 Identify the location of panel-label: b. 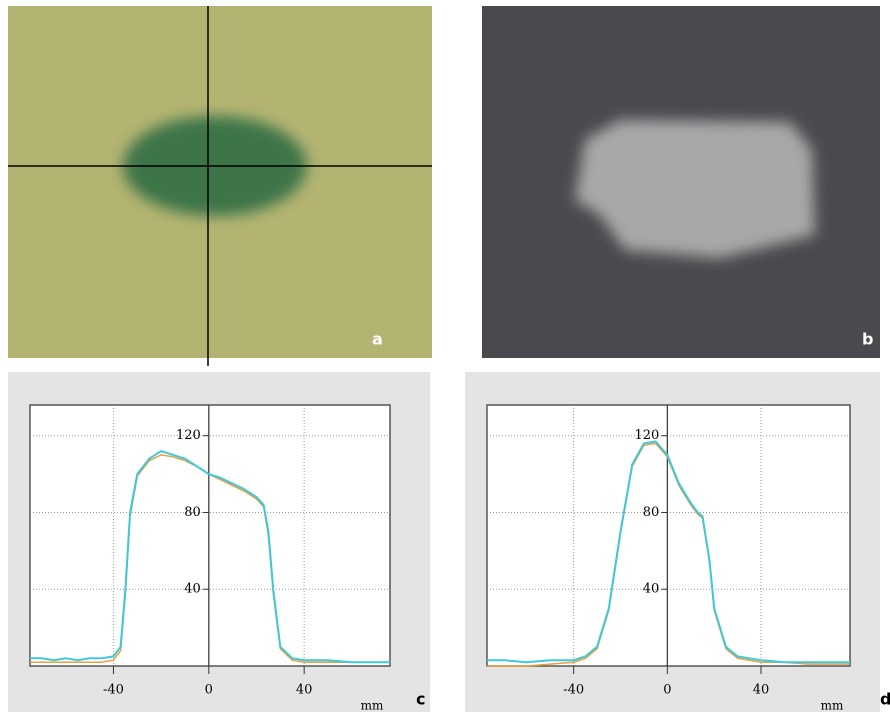
(867, 339).